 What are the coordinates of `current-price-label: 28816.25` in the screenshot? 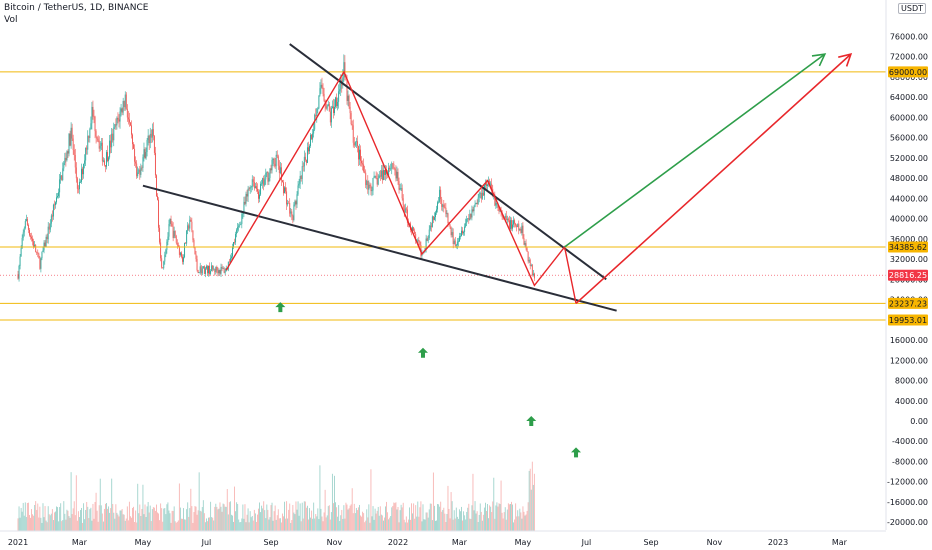 It's located at (908, 275).